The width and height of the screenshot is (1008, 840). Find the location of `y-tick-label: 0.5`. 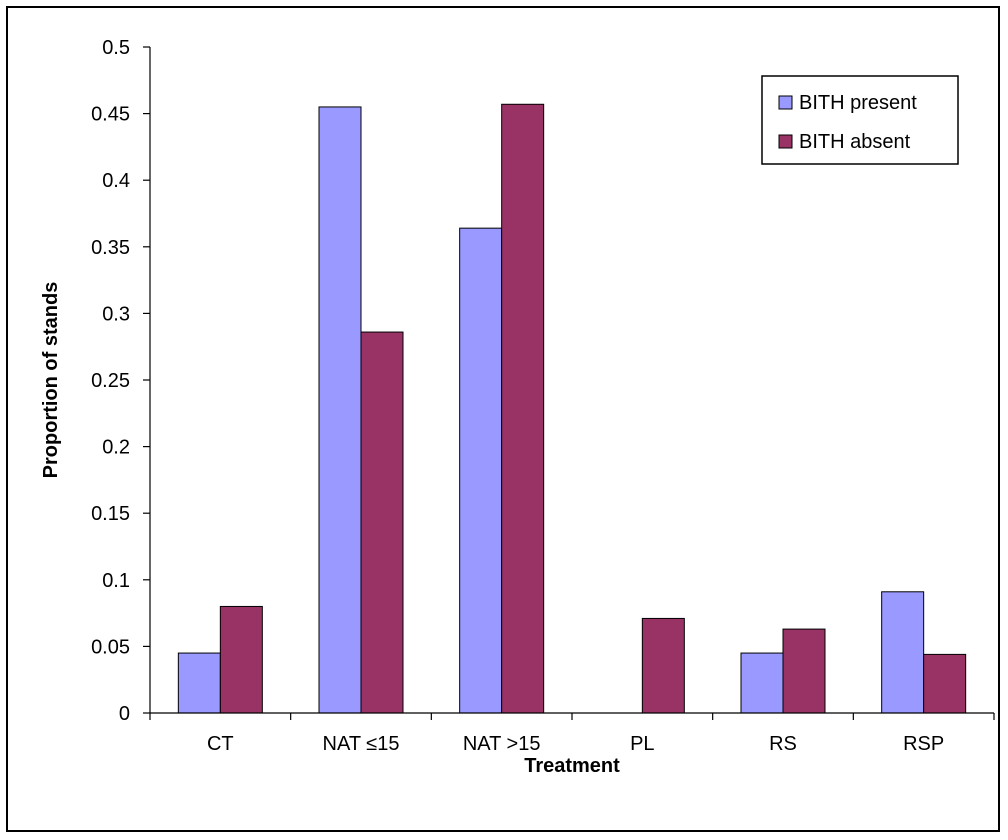

y-tick-label: 0.5 is located at coordinates (116, 48).